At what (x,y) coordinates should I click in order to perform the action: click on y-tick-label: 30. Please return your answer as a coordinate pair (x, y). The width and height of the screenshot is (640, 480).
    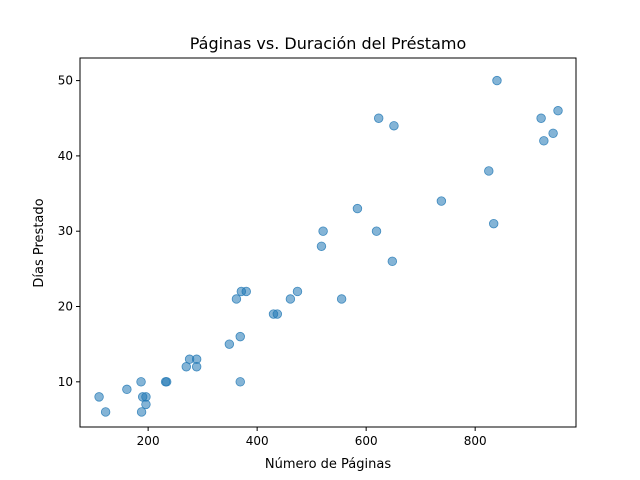
    Looking at the image, I should click on (65, 231).